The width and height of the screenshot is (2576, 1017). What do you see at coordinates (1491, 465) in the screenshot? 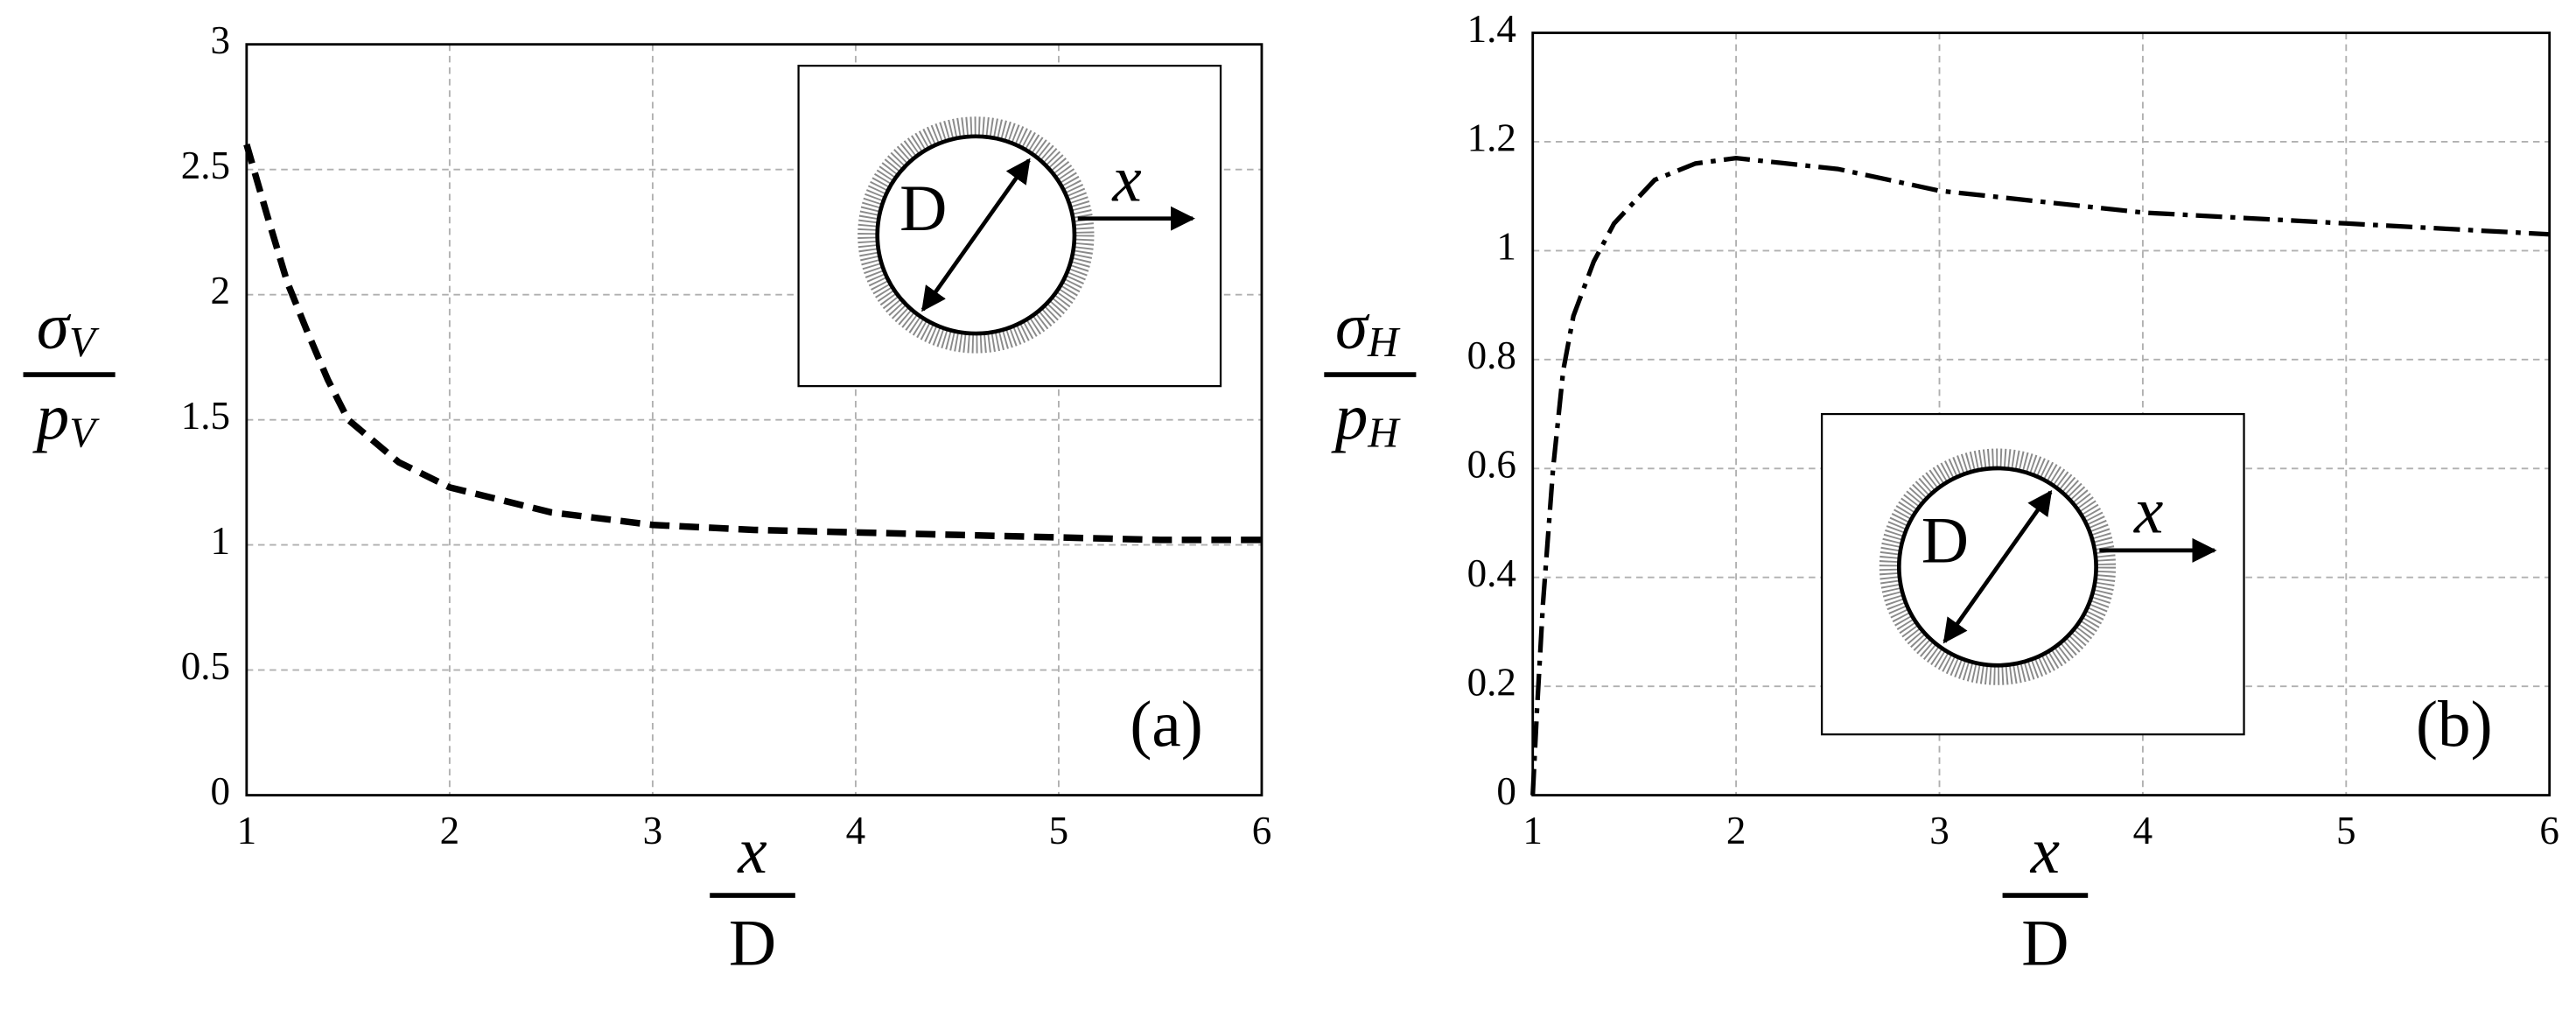
I see `y-tick-label: 0.6` at bounding box center [1491, 465].